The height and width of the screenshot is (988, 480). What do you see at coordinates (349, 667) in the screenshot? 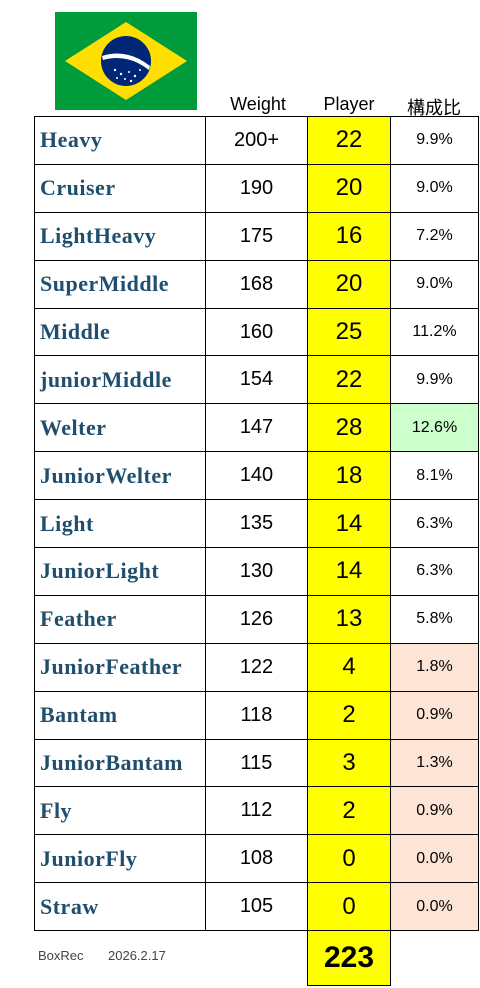
I see `player-count: 4` at bounding box center [349, 667].